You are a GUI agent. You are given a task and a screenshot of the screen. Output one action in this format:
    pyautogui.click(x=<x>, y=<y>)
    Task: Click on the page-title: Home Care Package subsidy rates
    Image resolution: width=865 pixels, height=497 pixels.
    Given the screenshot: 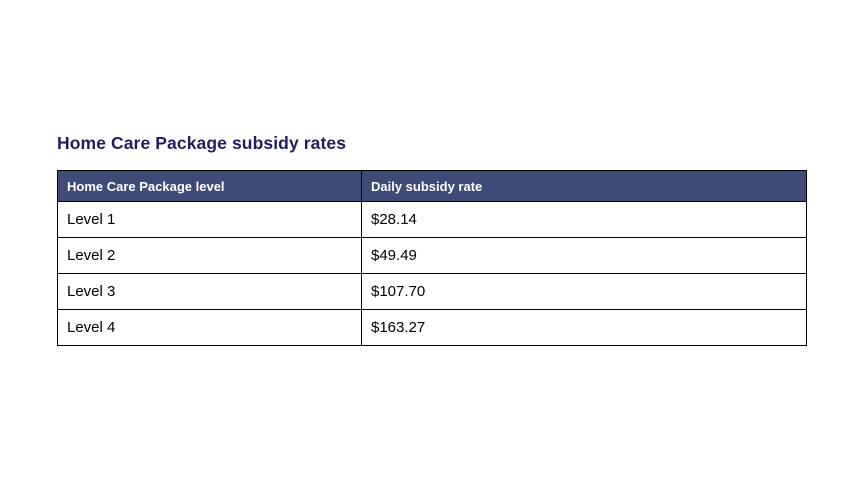 What is the action you would take?
    pyautogui.click(x=202, y=143)
    